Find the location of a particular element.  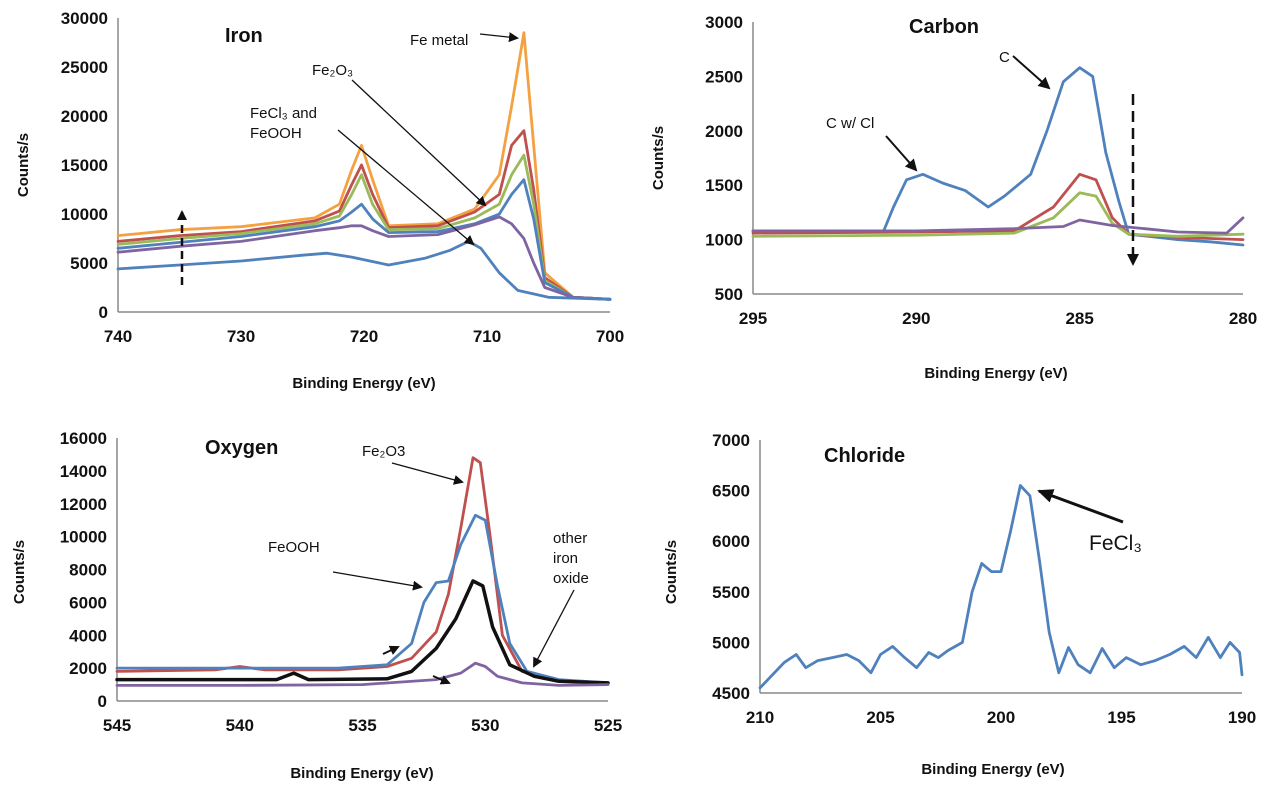

y-tick-label: 30000 is located at coordinates (84, 18).